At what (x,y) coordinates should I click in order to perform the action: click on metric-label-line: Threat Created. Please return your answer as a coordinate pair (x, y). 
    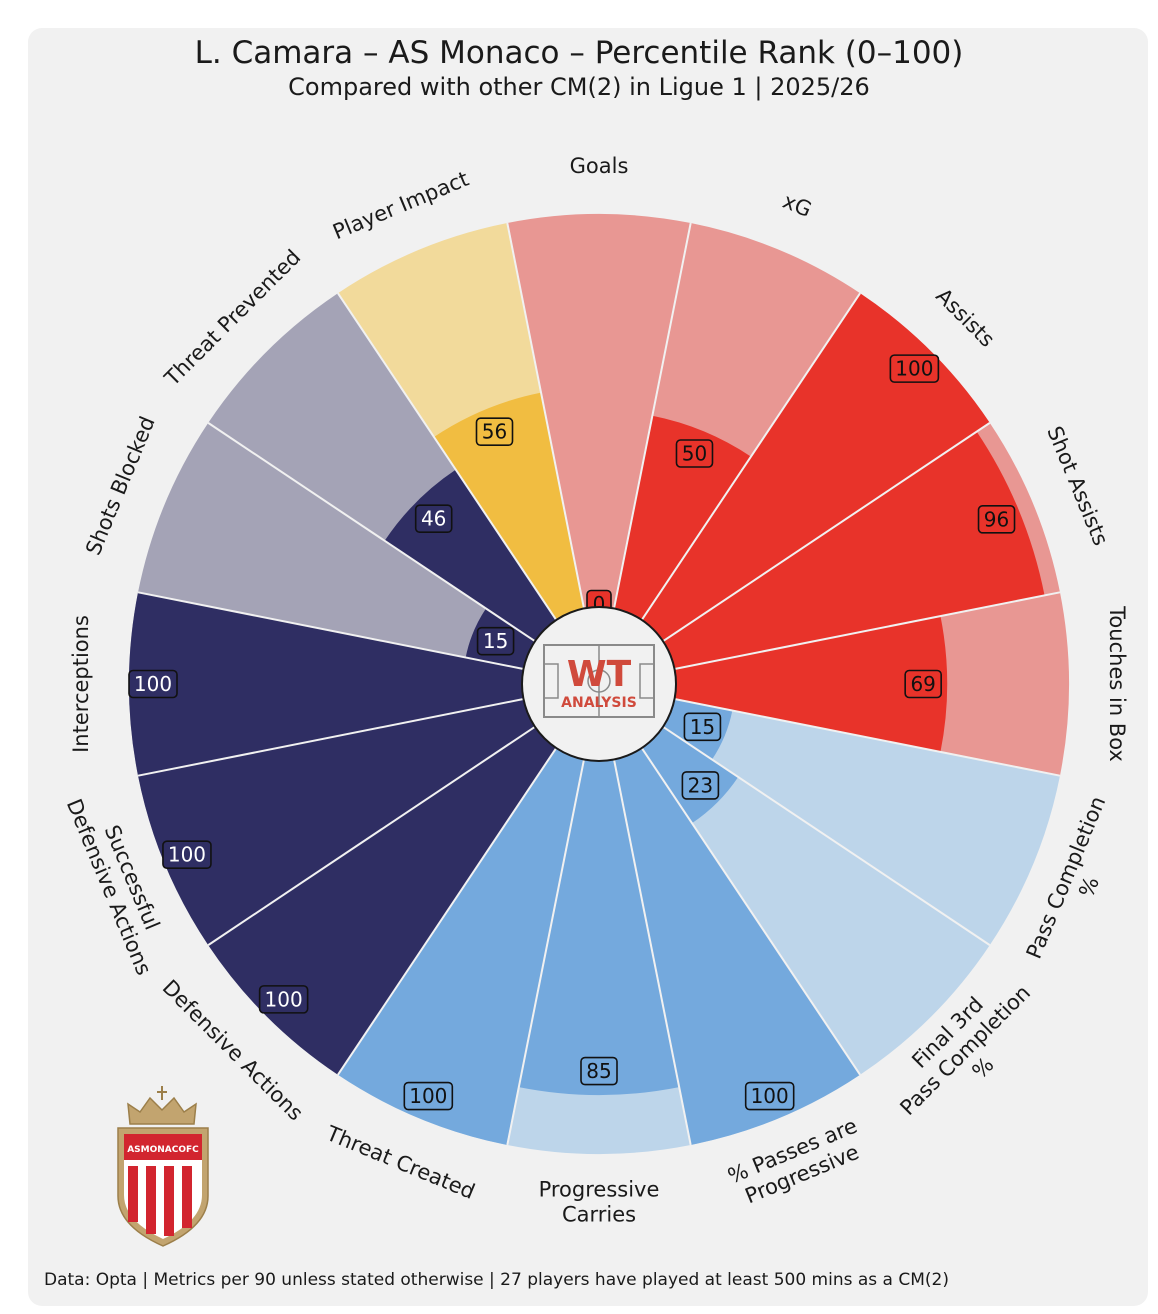
    Looking at the image, I should click on (400, 1162).